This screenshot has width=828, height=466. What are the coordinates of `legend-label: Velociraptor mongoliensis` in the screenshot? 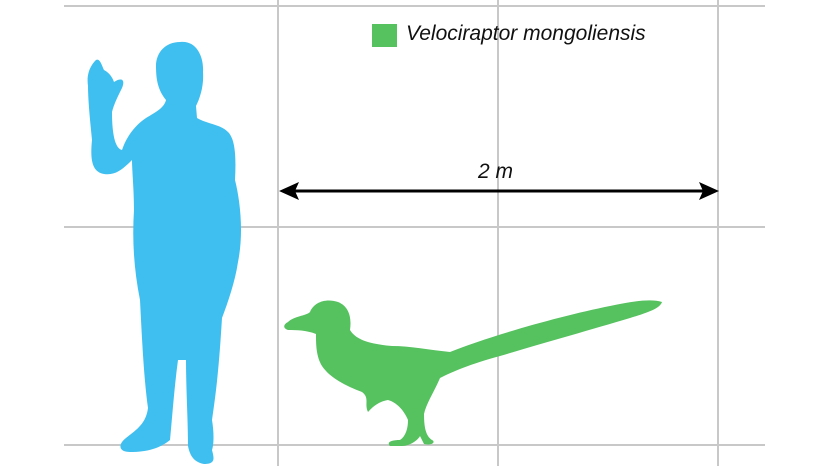 It's located at (526, 33).